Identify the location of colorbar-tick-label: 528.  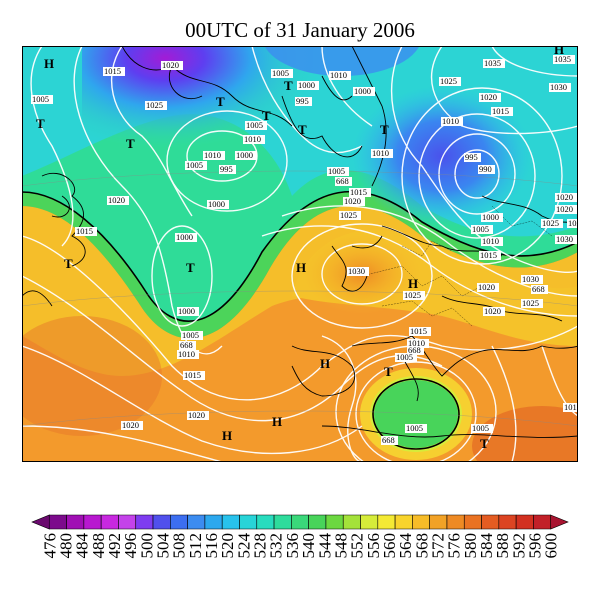
(260, 546).